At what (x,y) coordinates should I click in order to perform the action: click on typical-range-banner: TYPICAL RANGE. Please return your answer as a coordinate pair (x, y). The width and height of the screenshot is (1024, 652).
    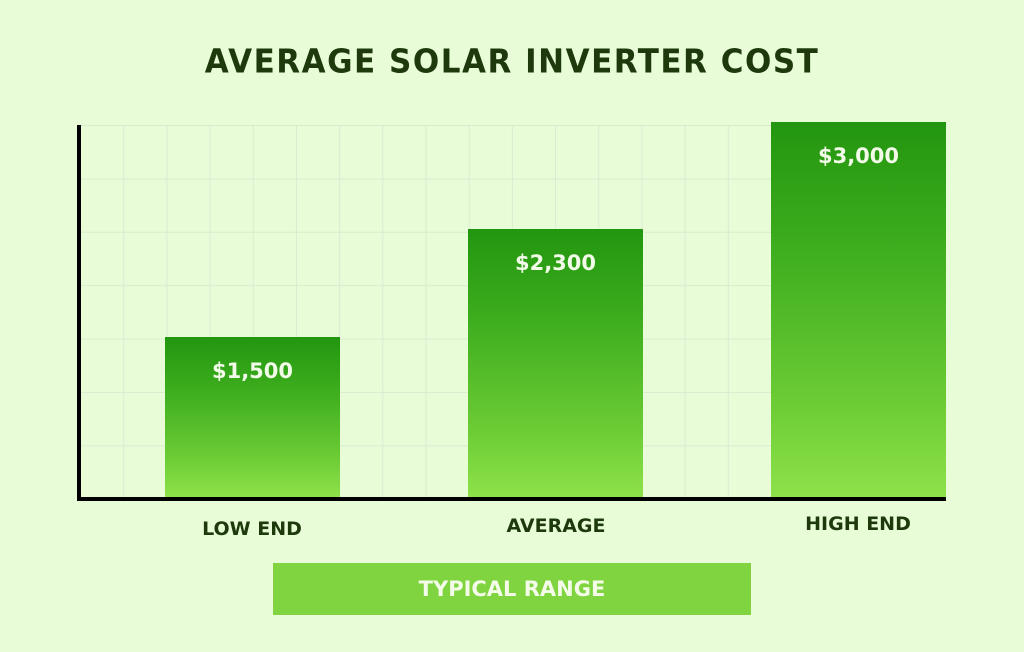
    Looking at the image, I should click on (512, 589).